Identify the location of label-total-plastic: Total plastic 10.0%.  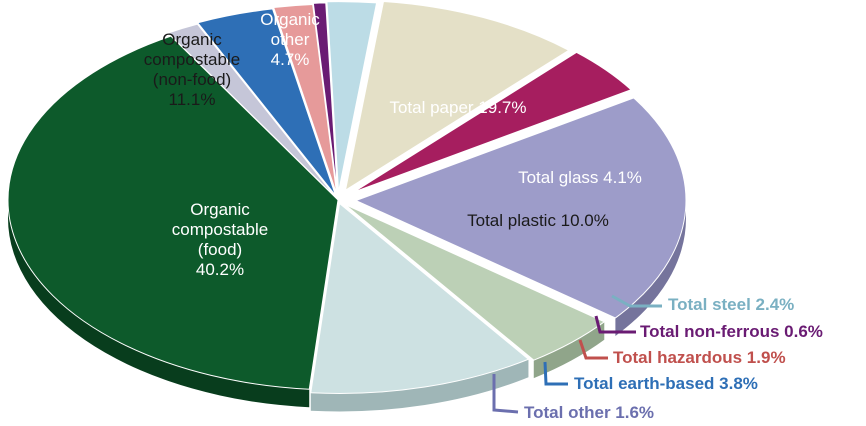
(538, 220).